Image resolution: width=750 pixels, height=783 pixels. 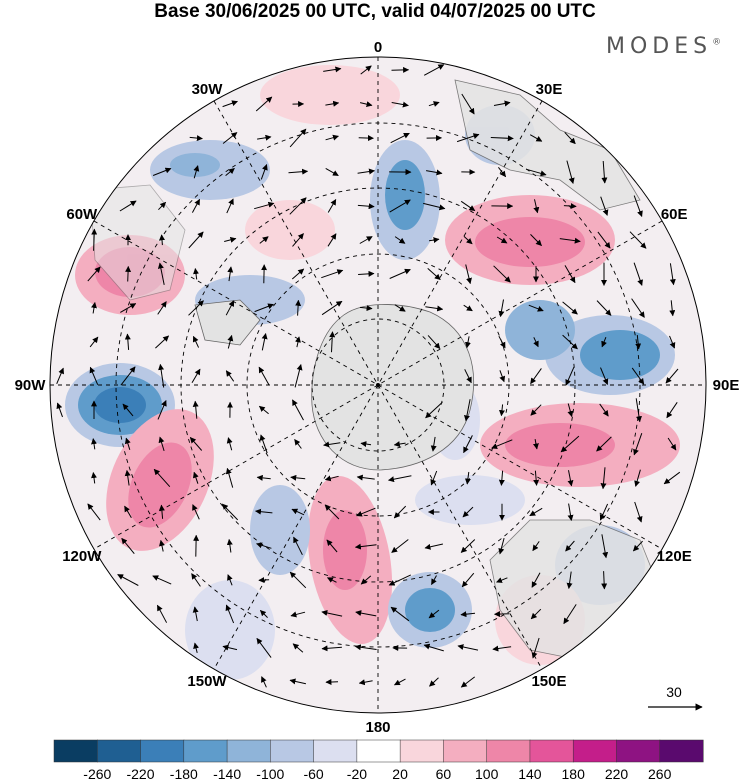 What do you see at coordinates (82, 556) in the screenshot?
I see `longitude-label: 120W` at bounding box center [82, 556].